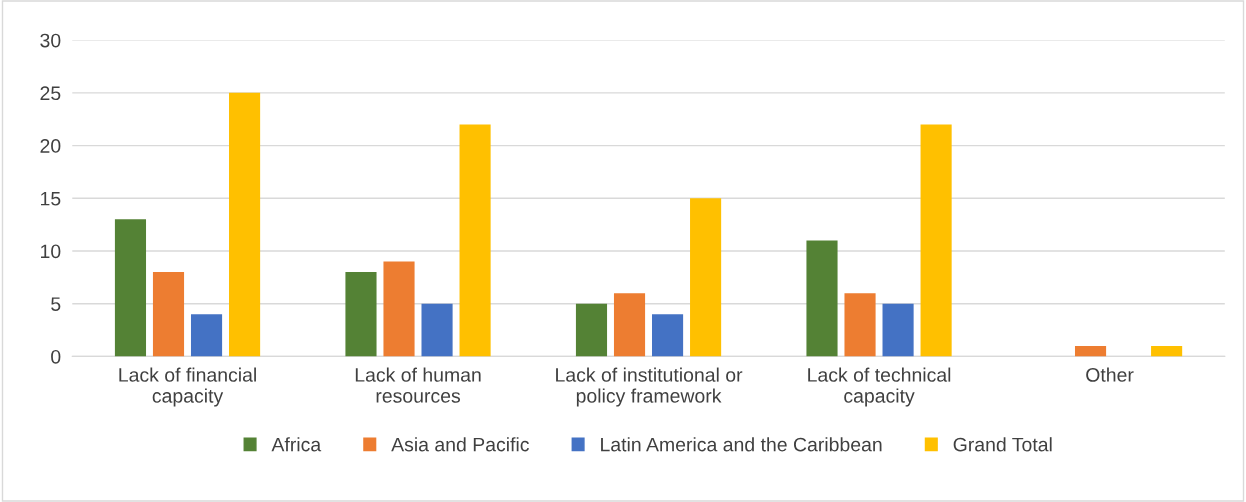 The height and width of the screenshot is (502, 1246). What do you see at coordinates (460, 444) in the screenshot?
I see `legend-label: Asia and Pacific` at bounding box center [460, 444].